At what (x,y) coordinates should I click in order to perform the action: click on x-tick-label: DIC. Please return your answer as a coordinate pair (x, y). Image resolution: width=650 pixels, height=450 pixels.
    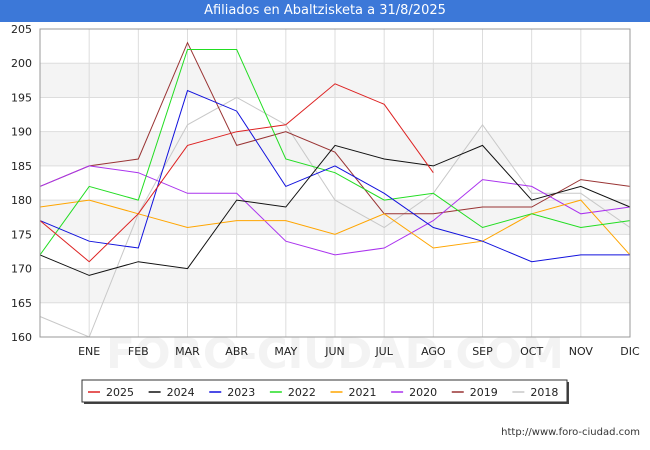
    Looking at the image, I should click on (630, 351).